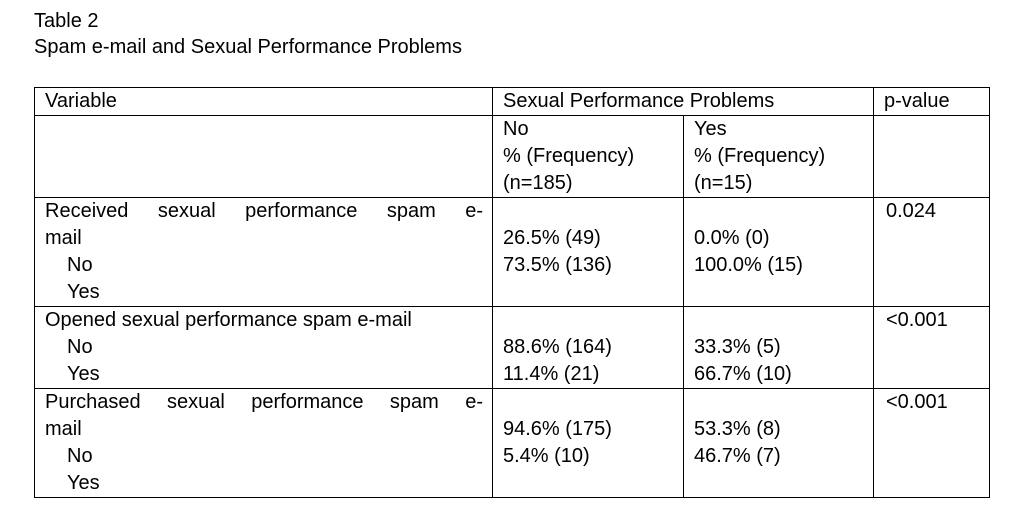 This screenshot has height=511, width=1027. I want to click on value-yes-yes: 100.0% (15), so click(748, 265).